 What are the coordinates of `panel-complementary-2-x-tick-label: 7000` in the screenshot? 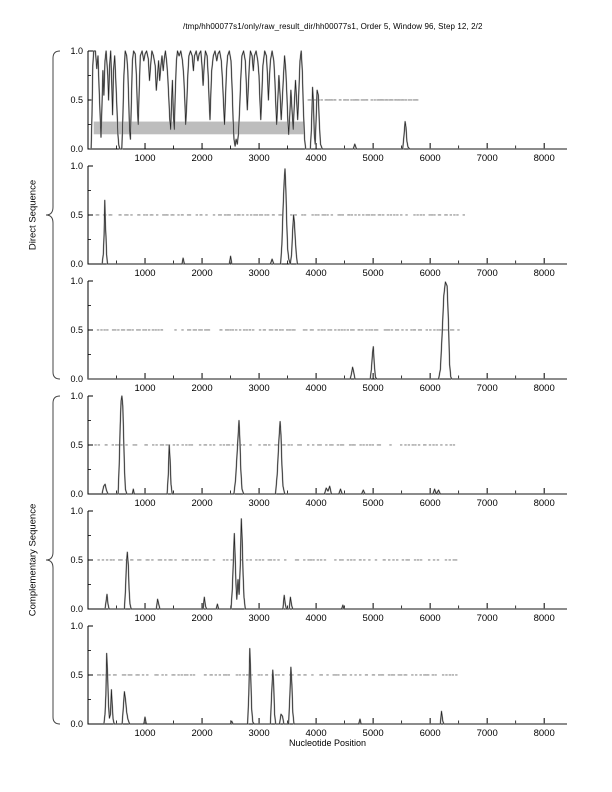 It's located at (487, 618).